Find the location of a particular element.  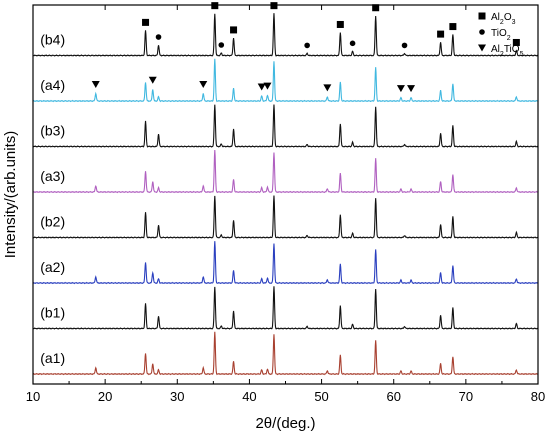

legend-label: Al2O3 is located at coordinates (503, 19).